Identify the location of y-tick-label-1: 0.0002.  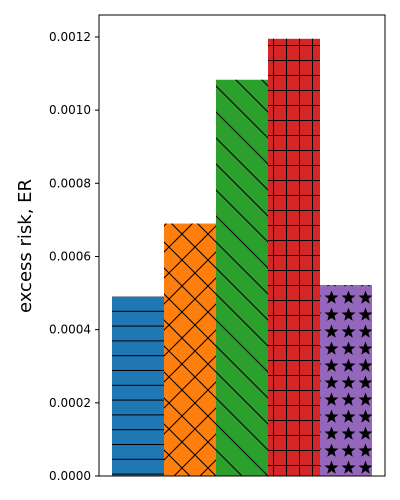
(70, 403).